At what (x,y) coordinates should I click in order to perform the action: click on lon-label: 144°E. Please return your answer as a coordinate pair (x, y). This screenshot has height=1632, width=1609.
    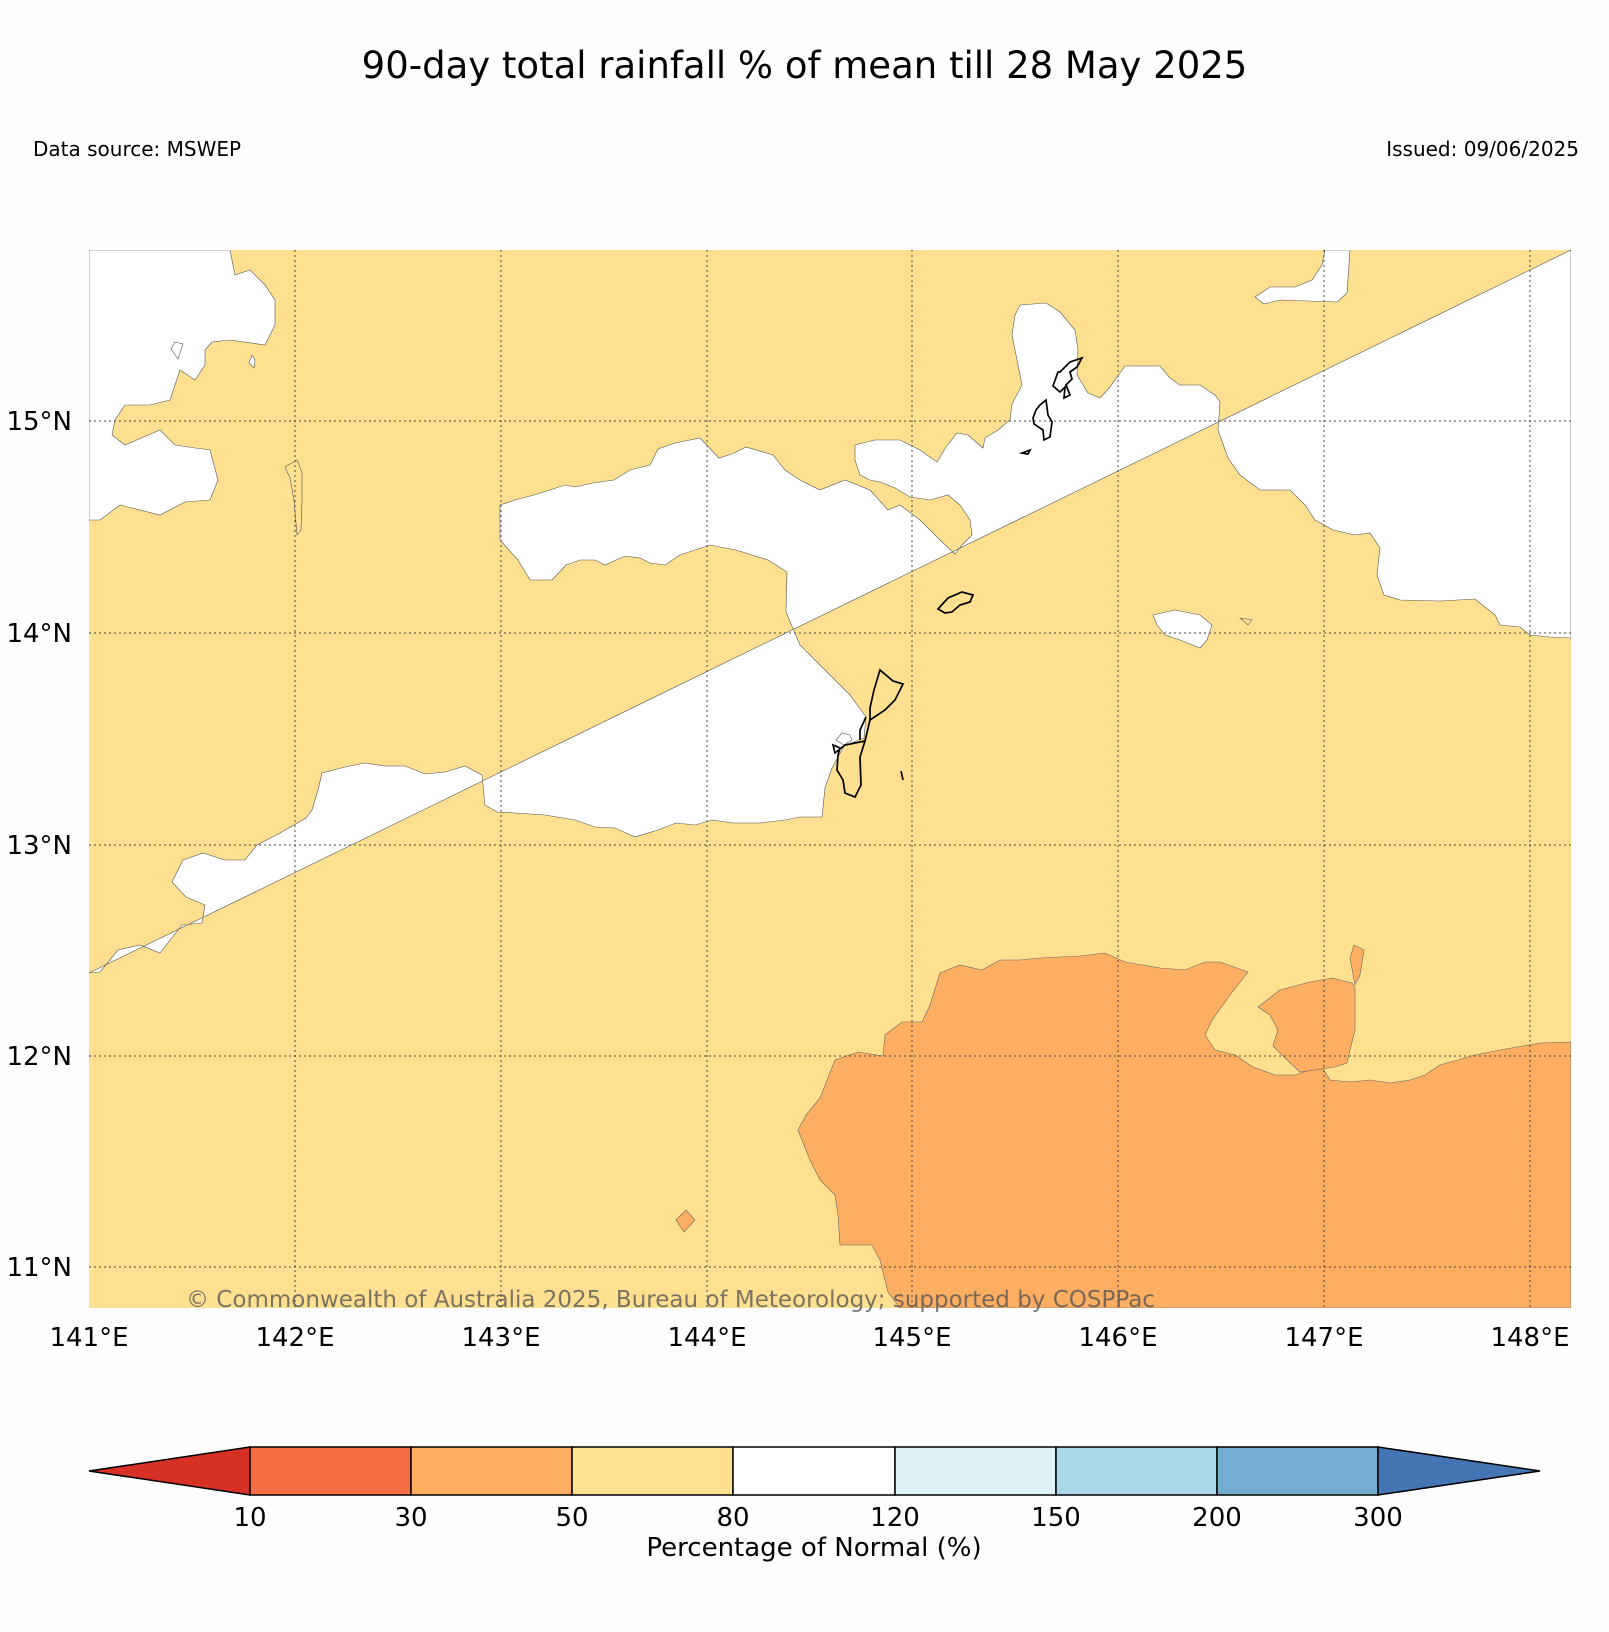
    Looking at the image, I should click on (706, 1338).